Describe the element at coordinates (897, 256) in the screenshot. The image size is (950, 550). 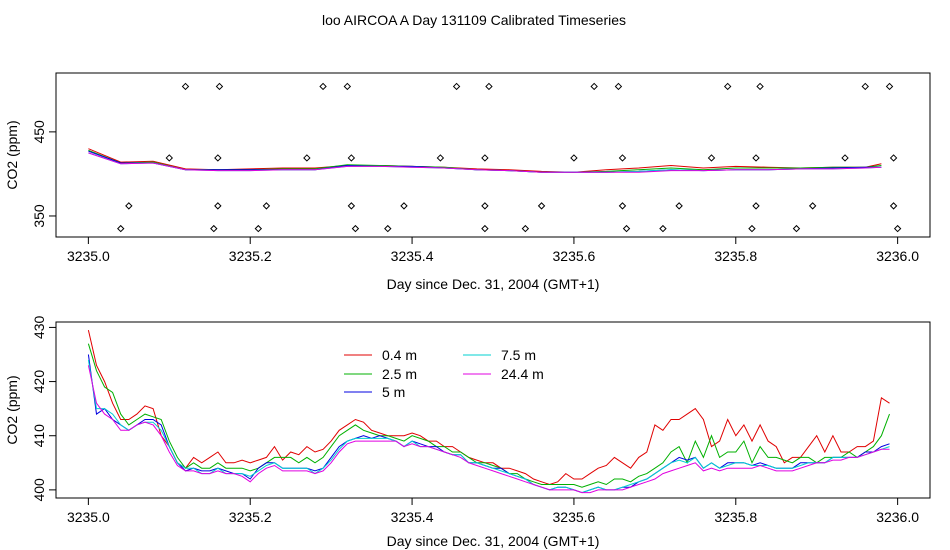
I see `top-x-tick-label: 3236.0` at that location.